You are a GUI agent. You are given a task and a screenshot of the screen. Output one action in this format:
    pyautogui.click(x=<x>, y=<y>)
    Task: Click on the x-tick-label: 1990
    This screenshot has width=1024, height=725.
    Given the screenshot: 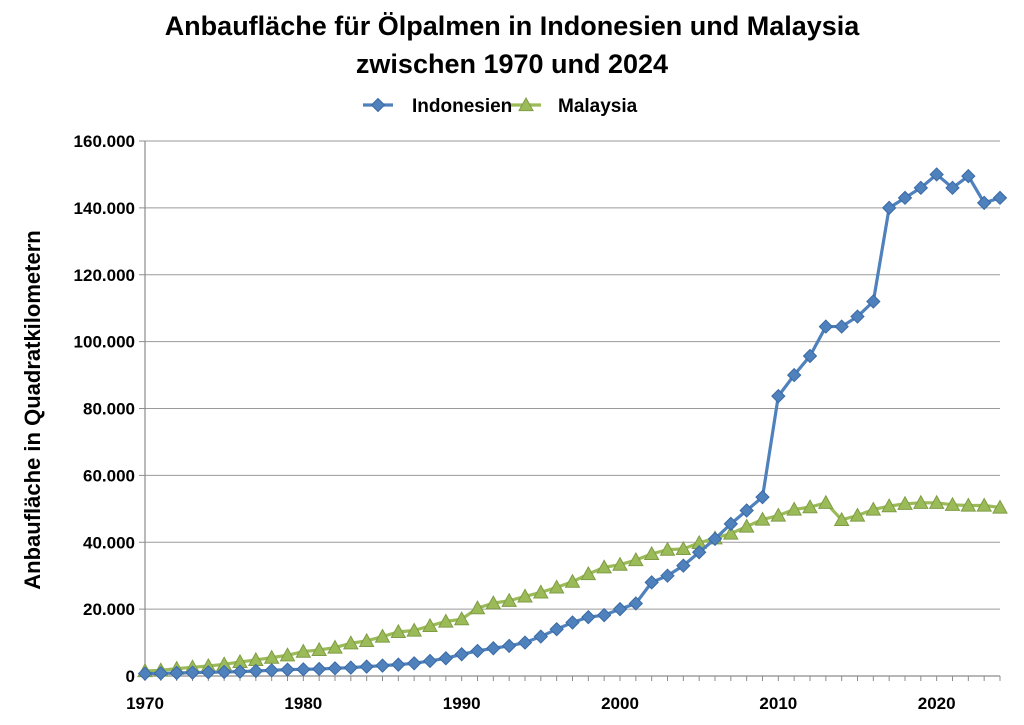 What is the action you would take?
    pyautogui.click(x=462, y=703)
    